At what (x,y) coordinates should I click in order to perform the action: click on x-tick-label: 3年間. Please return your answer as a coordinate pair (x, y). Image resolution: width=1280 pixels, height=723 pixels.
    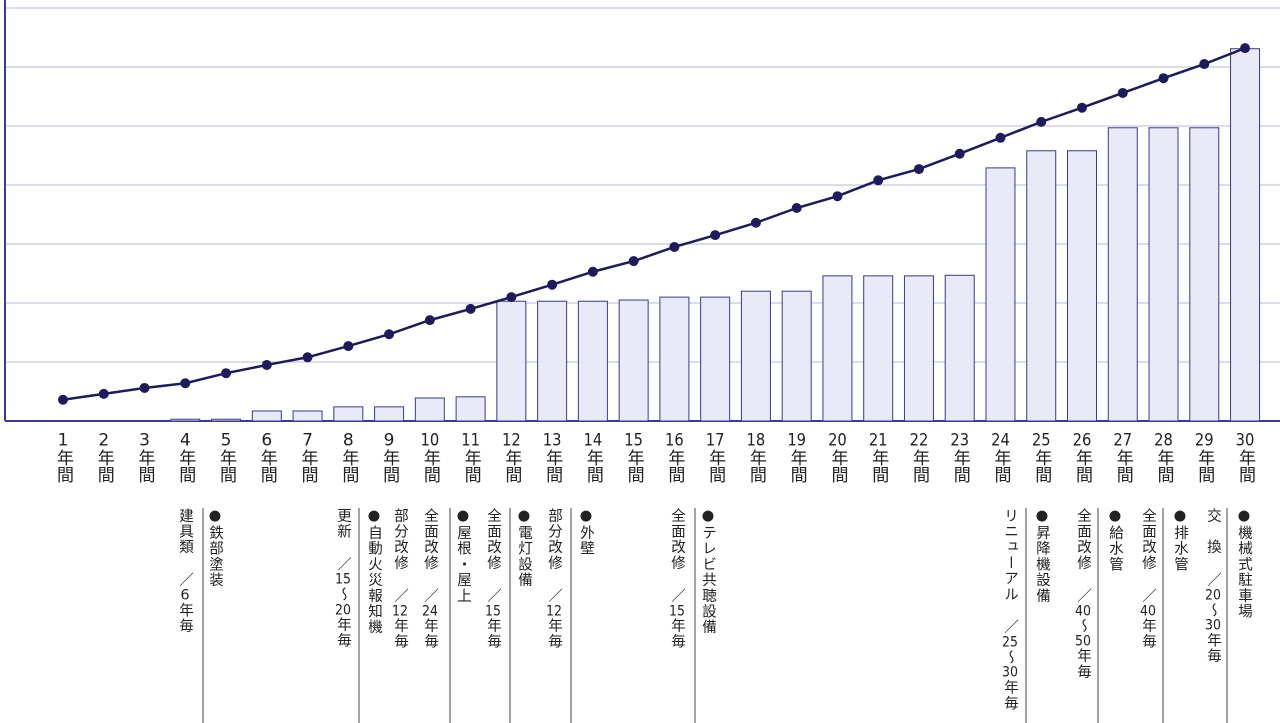
    Looking at the image, I should click on (144, 457).